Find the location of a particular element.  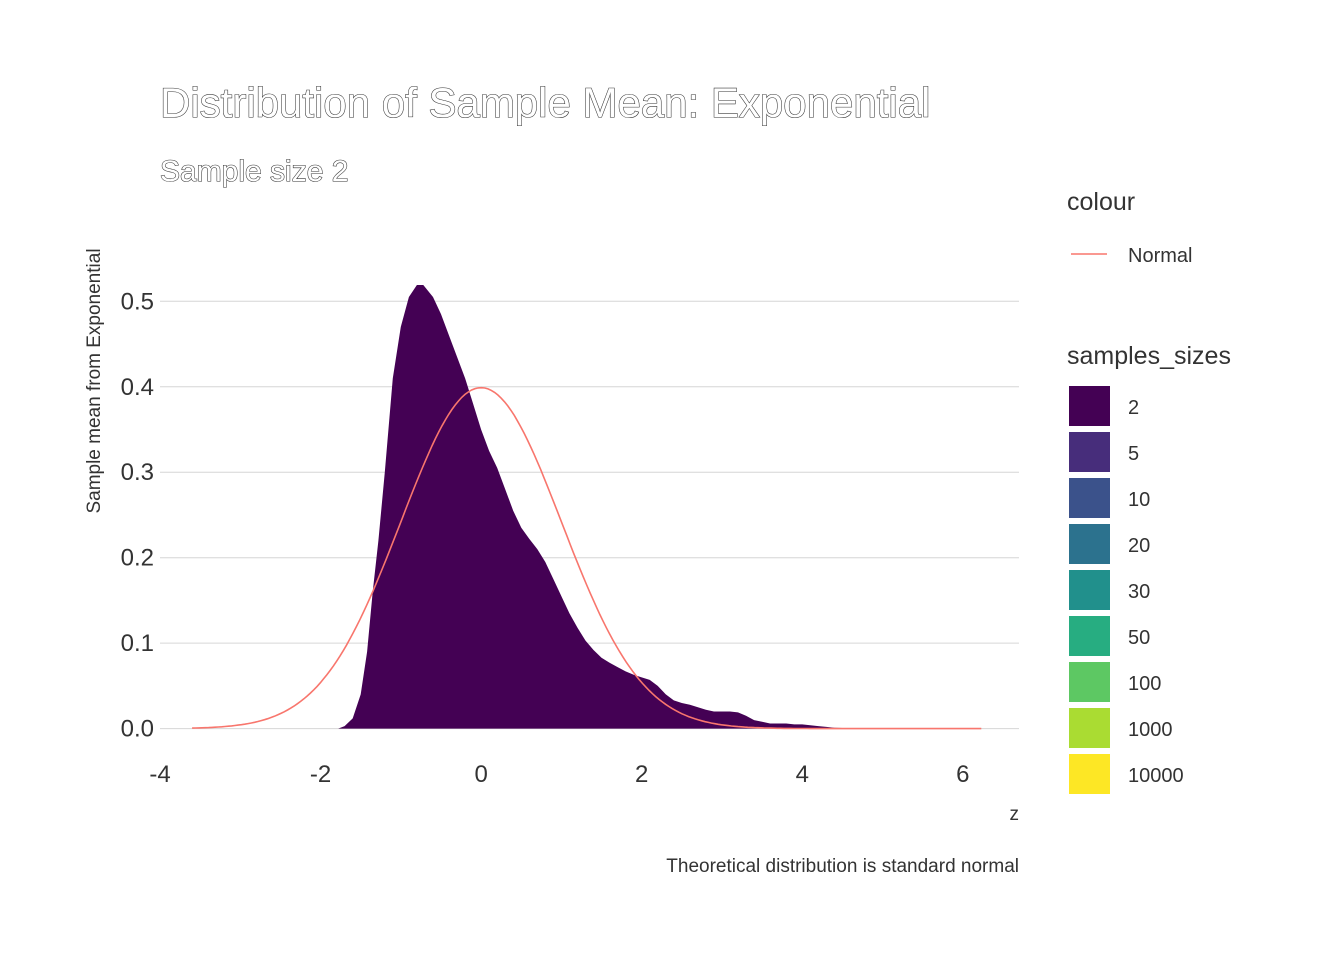

legend-fill-items: 2 5 10 20 30 50 100 1000 10000 is located at coordinates (1126, 590).